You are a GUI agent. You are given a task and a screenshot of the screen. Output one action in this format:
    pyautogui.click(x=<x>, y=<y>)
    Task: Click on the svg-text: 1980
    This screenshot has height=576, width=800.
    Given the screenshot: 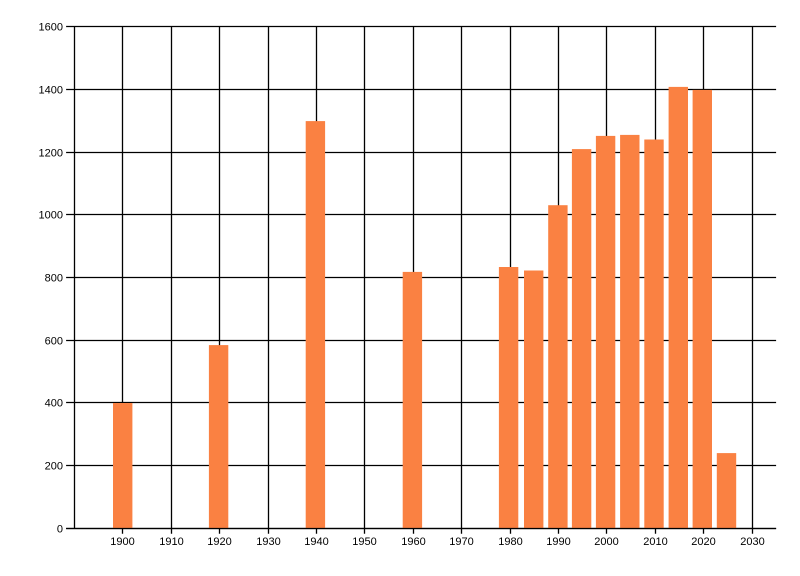 What is the action you would take?
    pyautogui.click(x=510, y=542)
    